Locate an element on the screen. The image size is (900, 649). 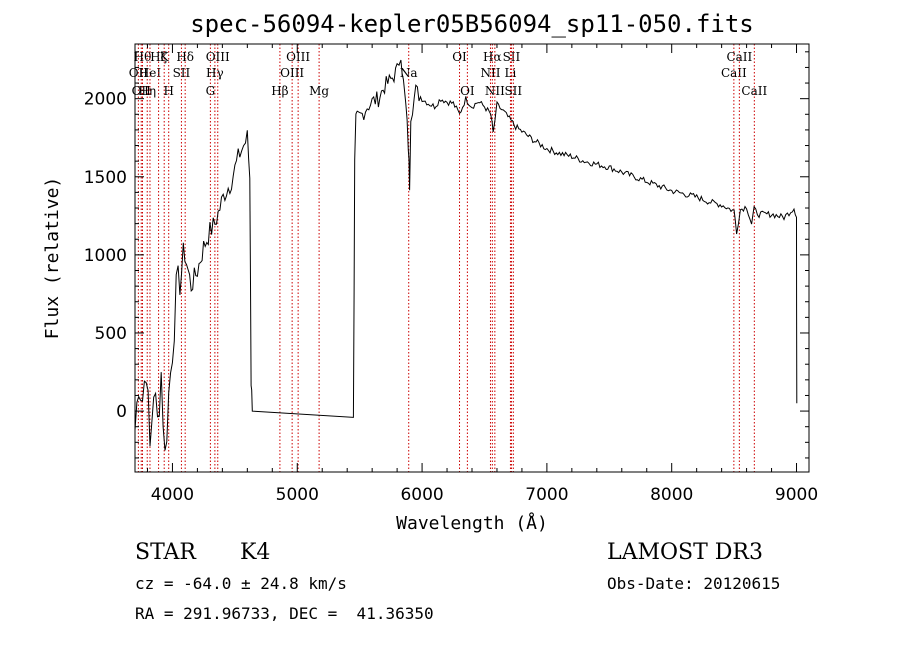
x-tick-label-3: 7000 is located at coordinates (546, 495).